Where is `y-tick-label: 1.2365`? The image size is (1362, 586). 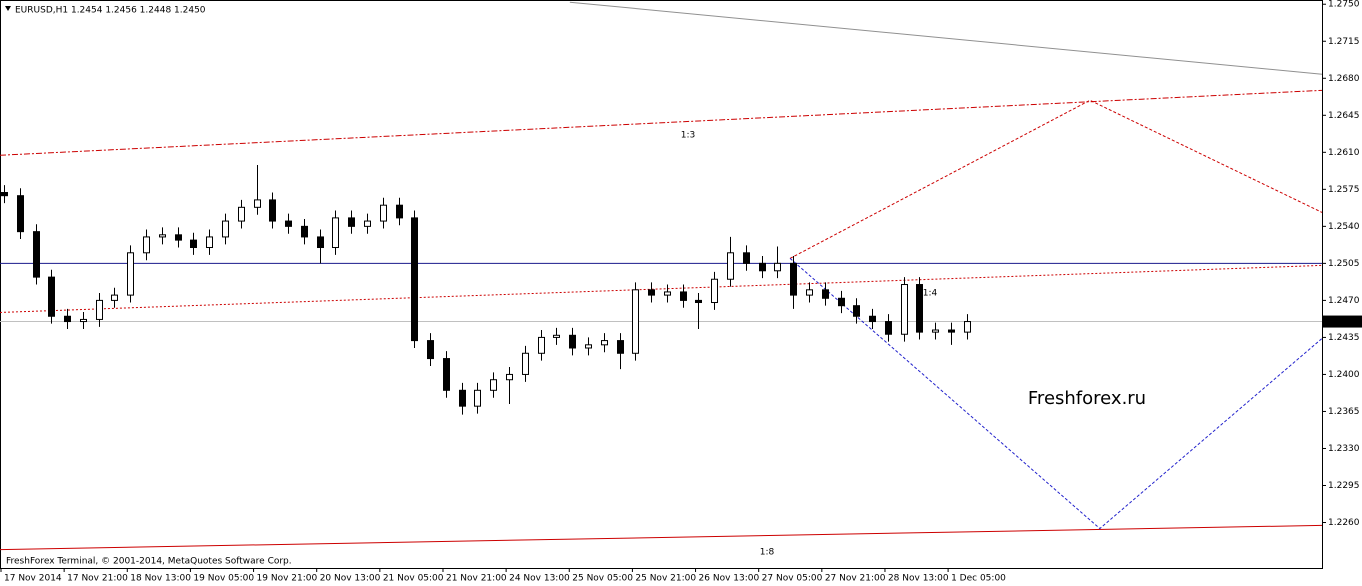 y-tick-label: 1.2365 is located at coordinates (1344, 412).